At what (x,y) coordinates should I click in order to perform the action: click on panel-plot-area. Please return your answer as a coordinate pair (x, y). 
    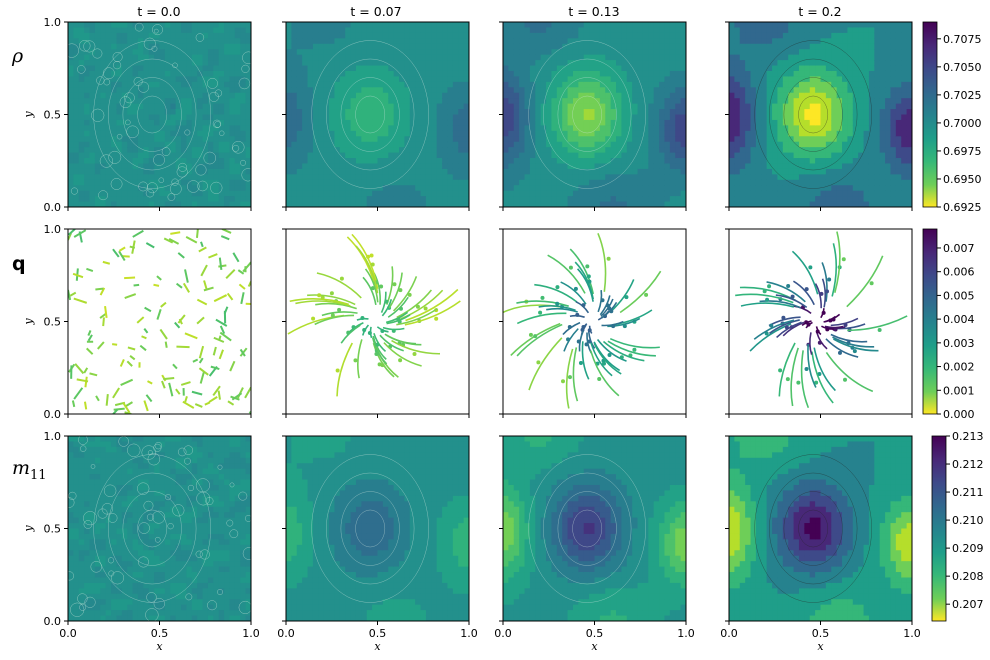
    Looking at the image, I should click on (377, 114).